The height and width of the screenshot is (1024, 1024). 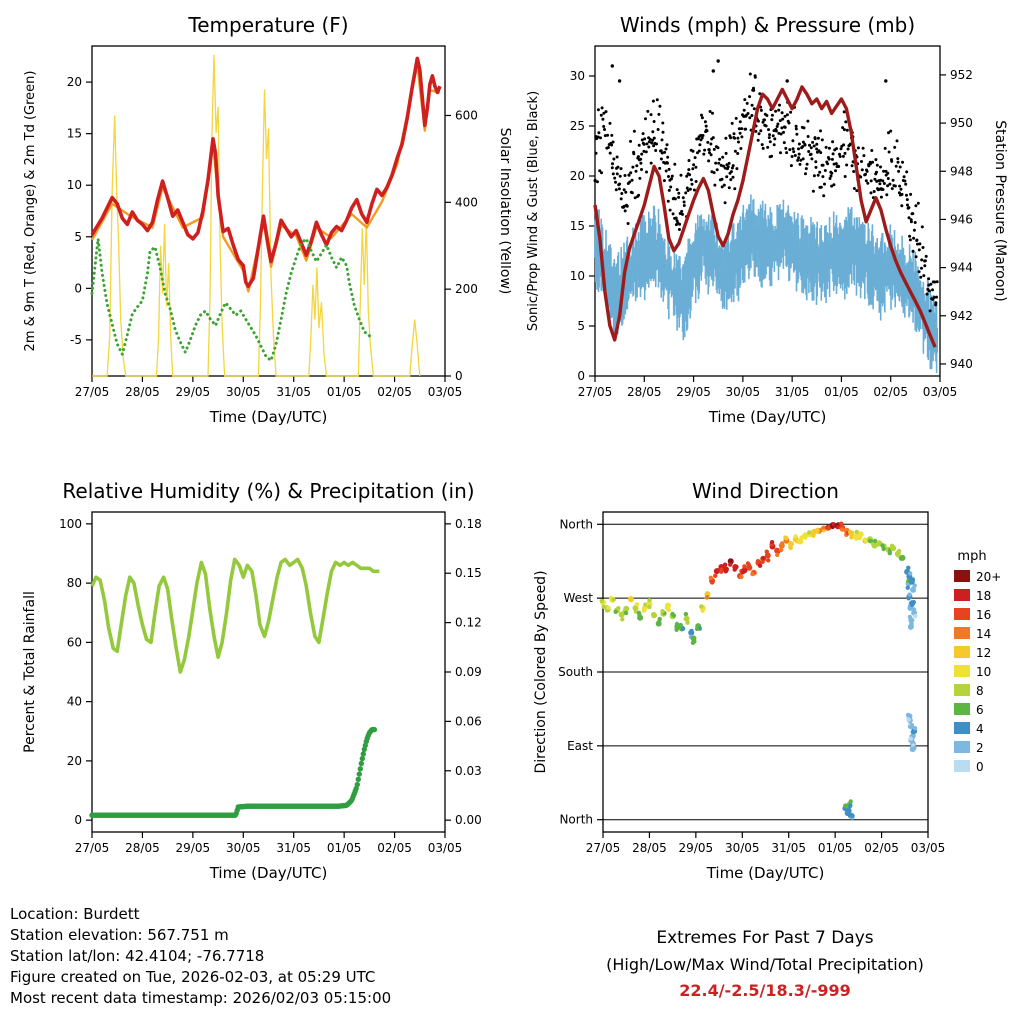 I want to click on y-tick-label-right: 0.12, so click(x=468, y=623).